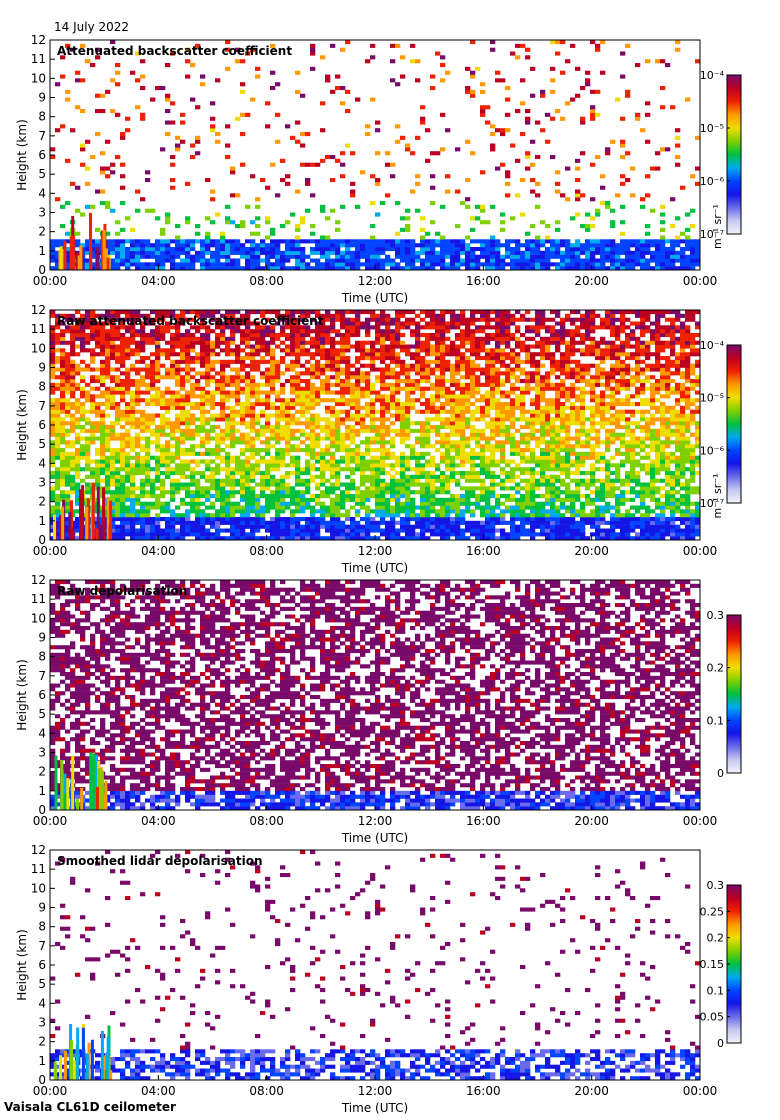 The width and height of the screenshot is (780, 1120). I want to click on y-tick-label: 10, so click(38, 888).